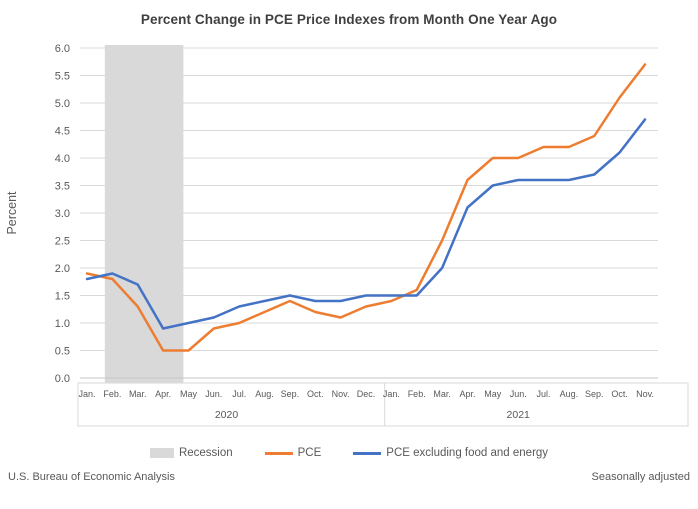  I want to click on legend-item-core-pce: PCE excluding food and energy, so click(450, 453).